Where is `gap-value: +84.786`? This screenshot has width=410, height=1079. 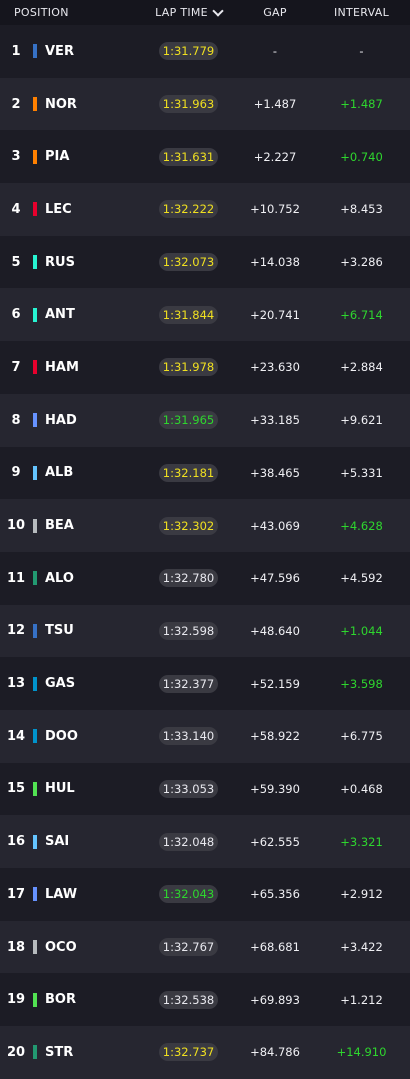 gap-value: +84.786 is located at coordinates (275, 1052).